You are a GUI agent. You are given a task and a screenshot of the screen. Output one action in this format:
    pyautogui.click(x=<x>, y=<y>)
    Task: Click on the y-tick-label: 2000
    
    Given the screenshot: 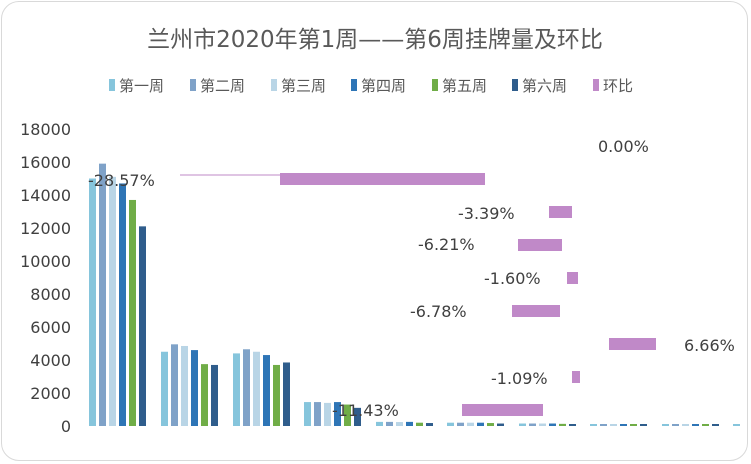 What is the action you would take?
    pyautogui.click(x=50, y=393)
    